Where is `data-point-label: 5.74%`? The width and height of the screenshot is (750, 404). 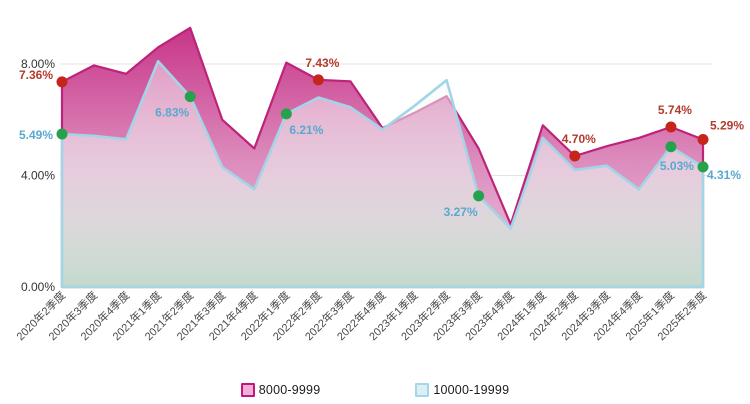 data-point-label: 5.74% is located at coordinates (675, 110).